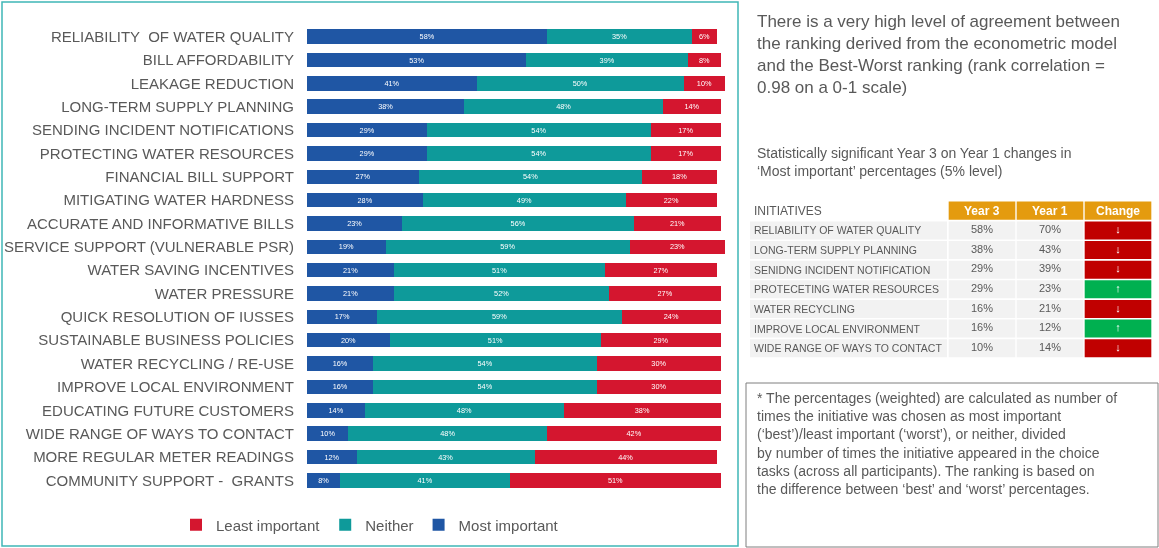 Image resolution: width=1159 pixels, height=548 pixels. I want to click on text: 14%, so click(1050, 346).